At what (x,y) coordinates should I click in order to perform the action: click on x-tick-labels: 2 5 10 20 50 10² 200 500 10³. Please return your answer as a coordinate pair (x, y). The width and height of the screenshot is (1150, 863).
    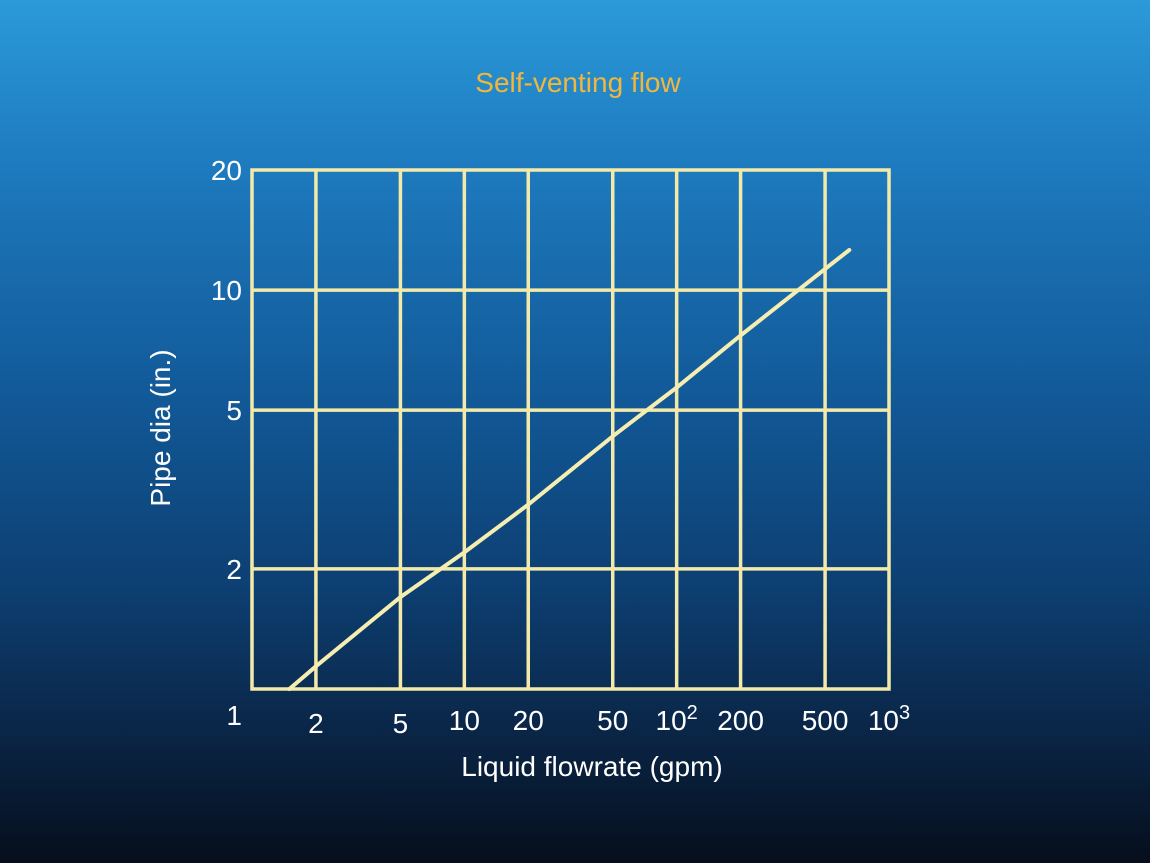
    Looking at the image, I should click on (609, 720).